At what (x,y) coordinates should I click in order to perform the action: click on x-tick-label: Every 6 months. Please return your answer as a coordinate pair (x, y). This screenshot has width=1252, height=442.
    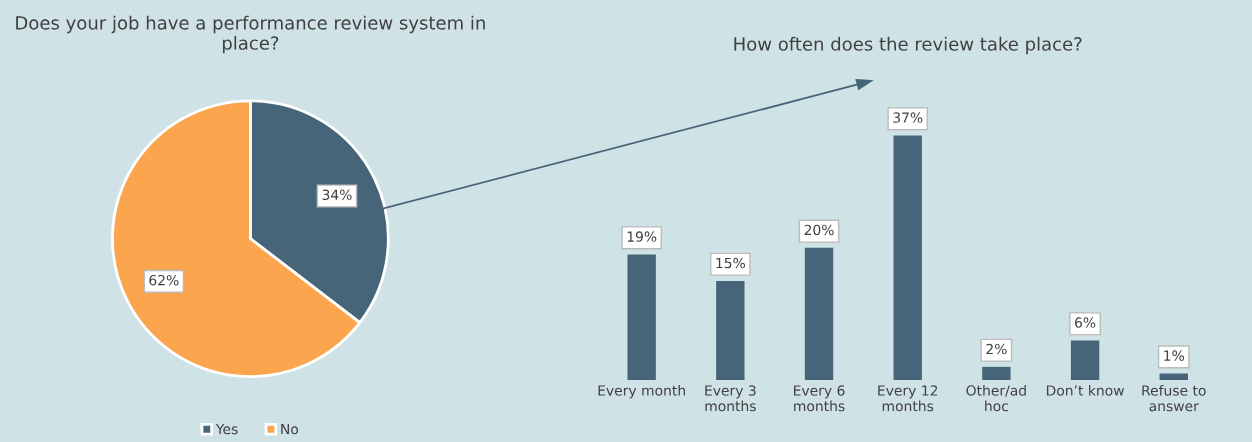
    Looking at the image, I should click on (819, 398).